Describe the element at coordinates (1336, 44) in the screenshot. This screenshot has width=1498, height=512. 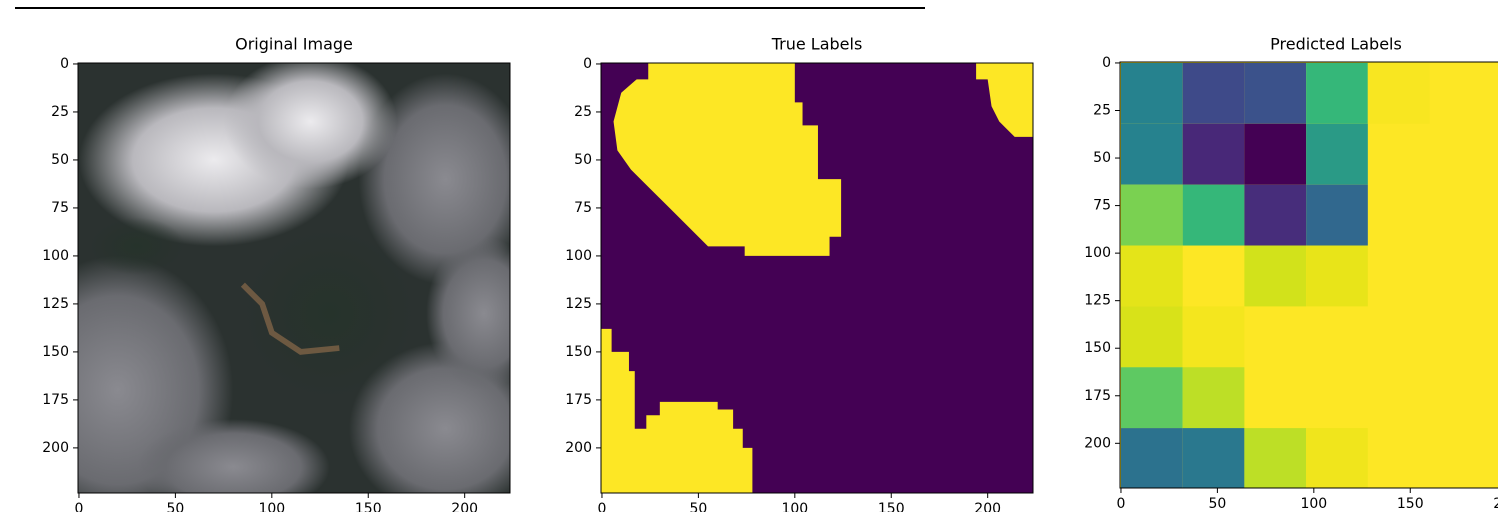
I see `panel-title: Predicted Labels` at that location.